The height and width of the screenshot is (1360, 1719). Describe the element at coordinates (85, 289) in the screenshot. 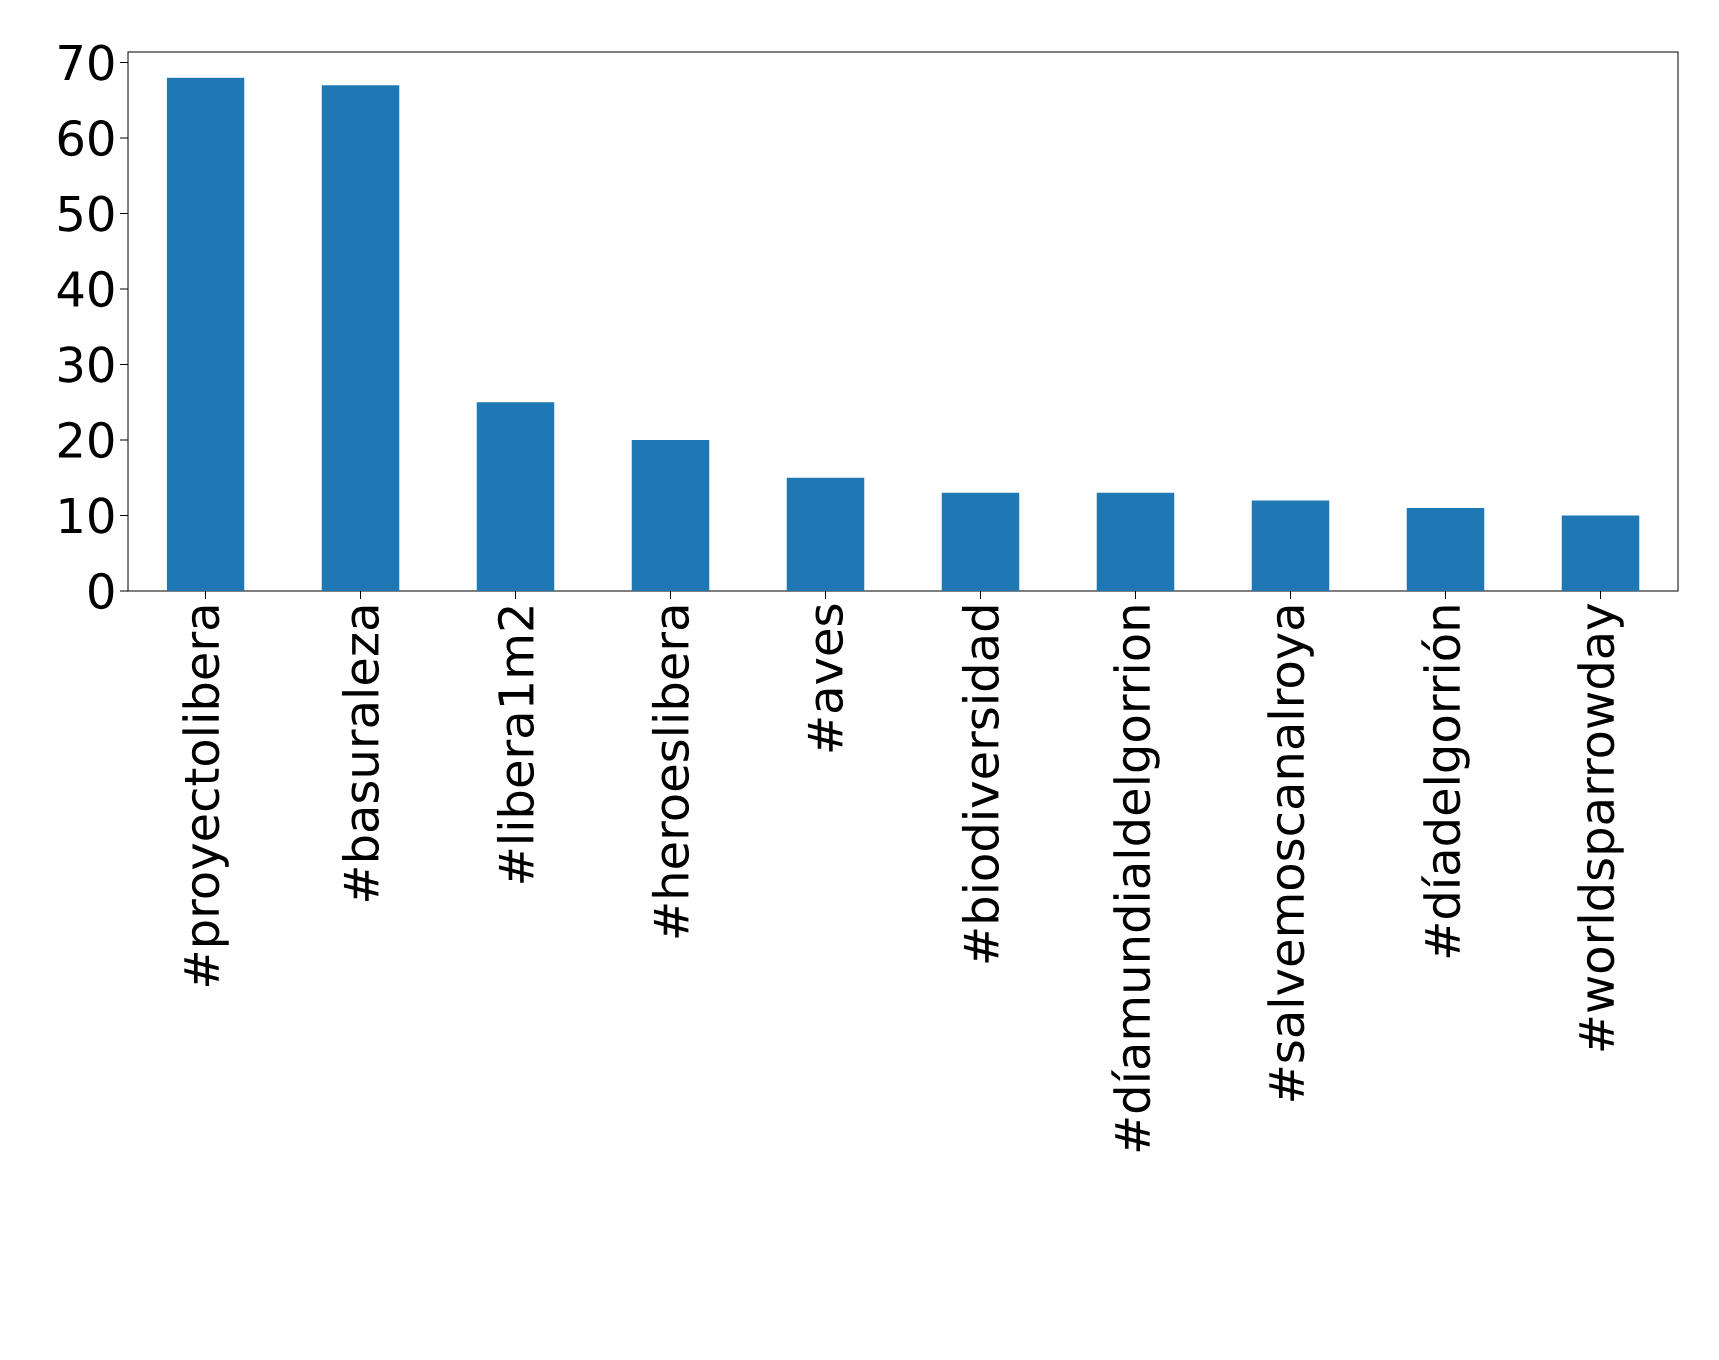

I see `y-tick-label: 40` at that location.